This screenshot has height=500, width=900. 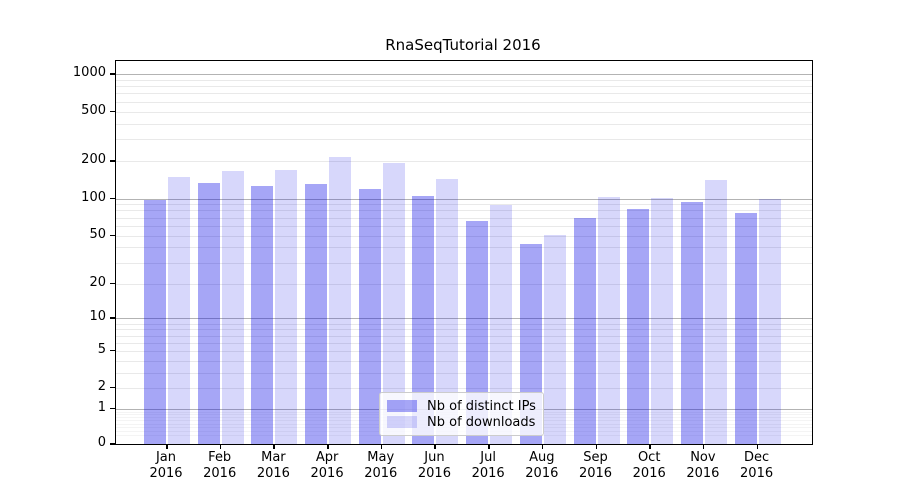 What do you see at coordinates (481, 422) in the screenshot?
I see `legend-label-downloads: Nb of downloads` at bounding box center [481, 422].